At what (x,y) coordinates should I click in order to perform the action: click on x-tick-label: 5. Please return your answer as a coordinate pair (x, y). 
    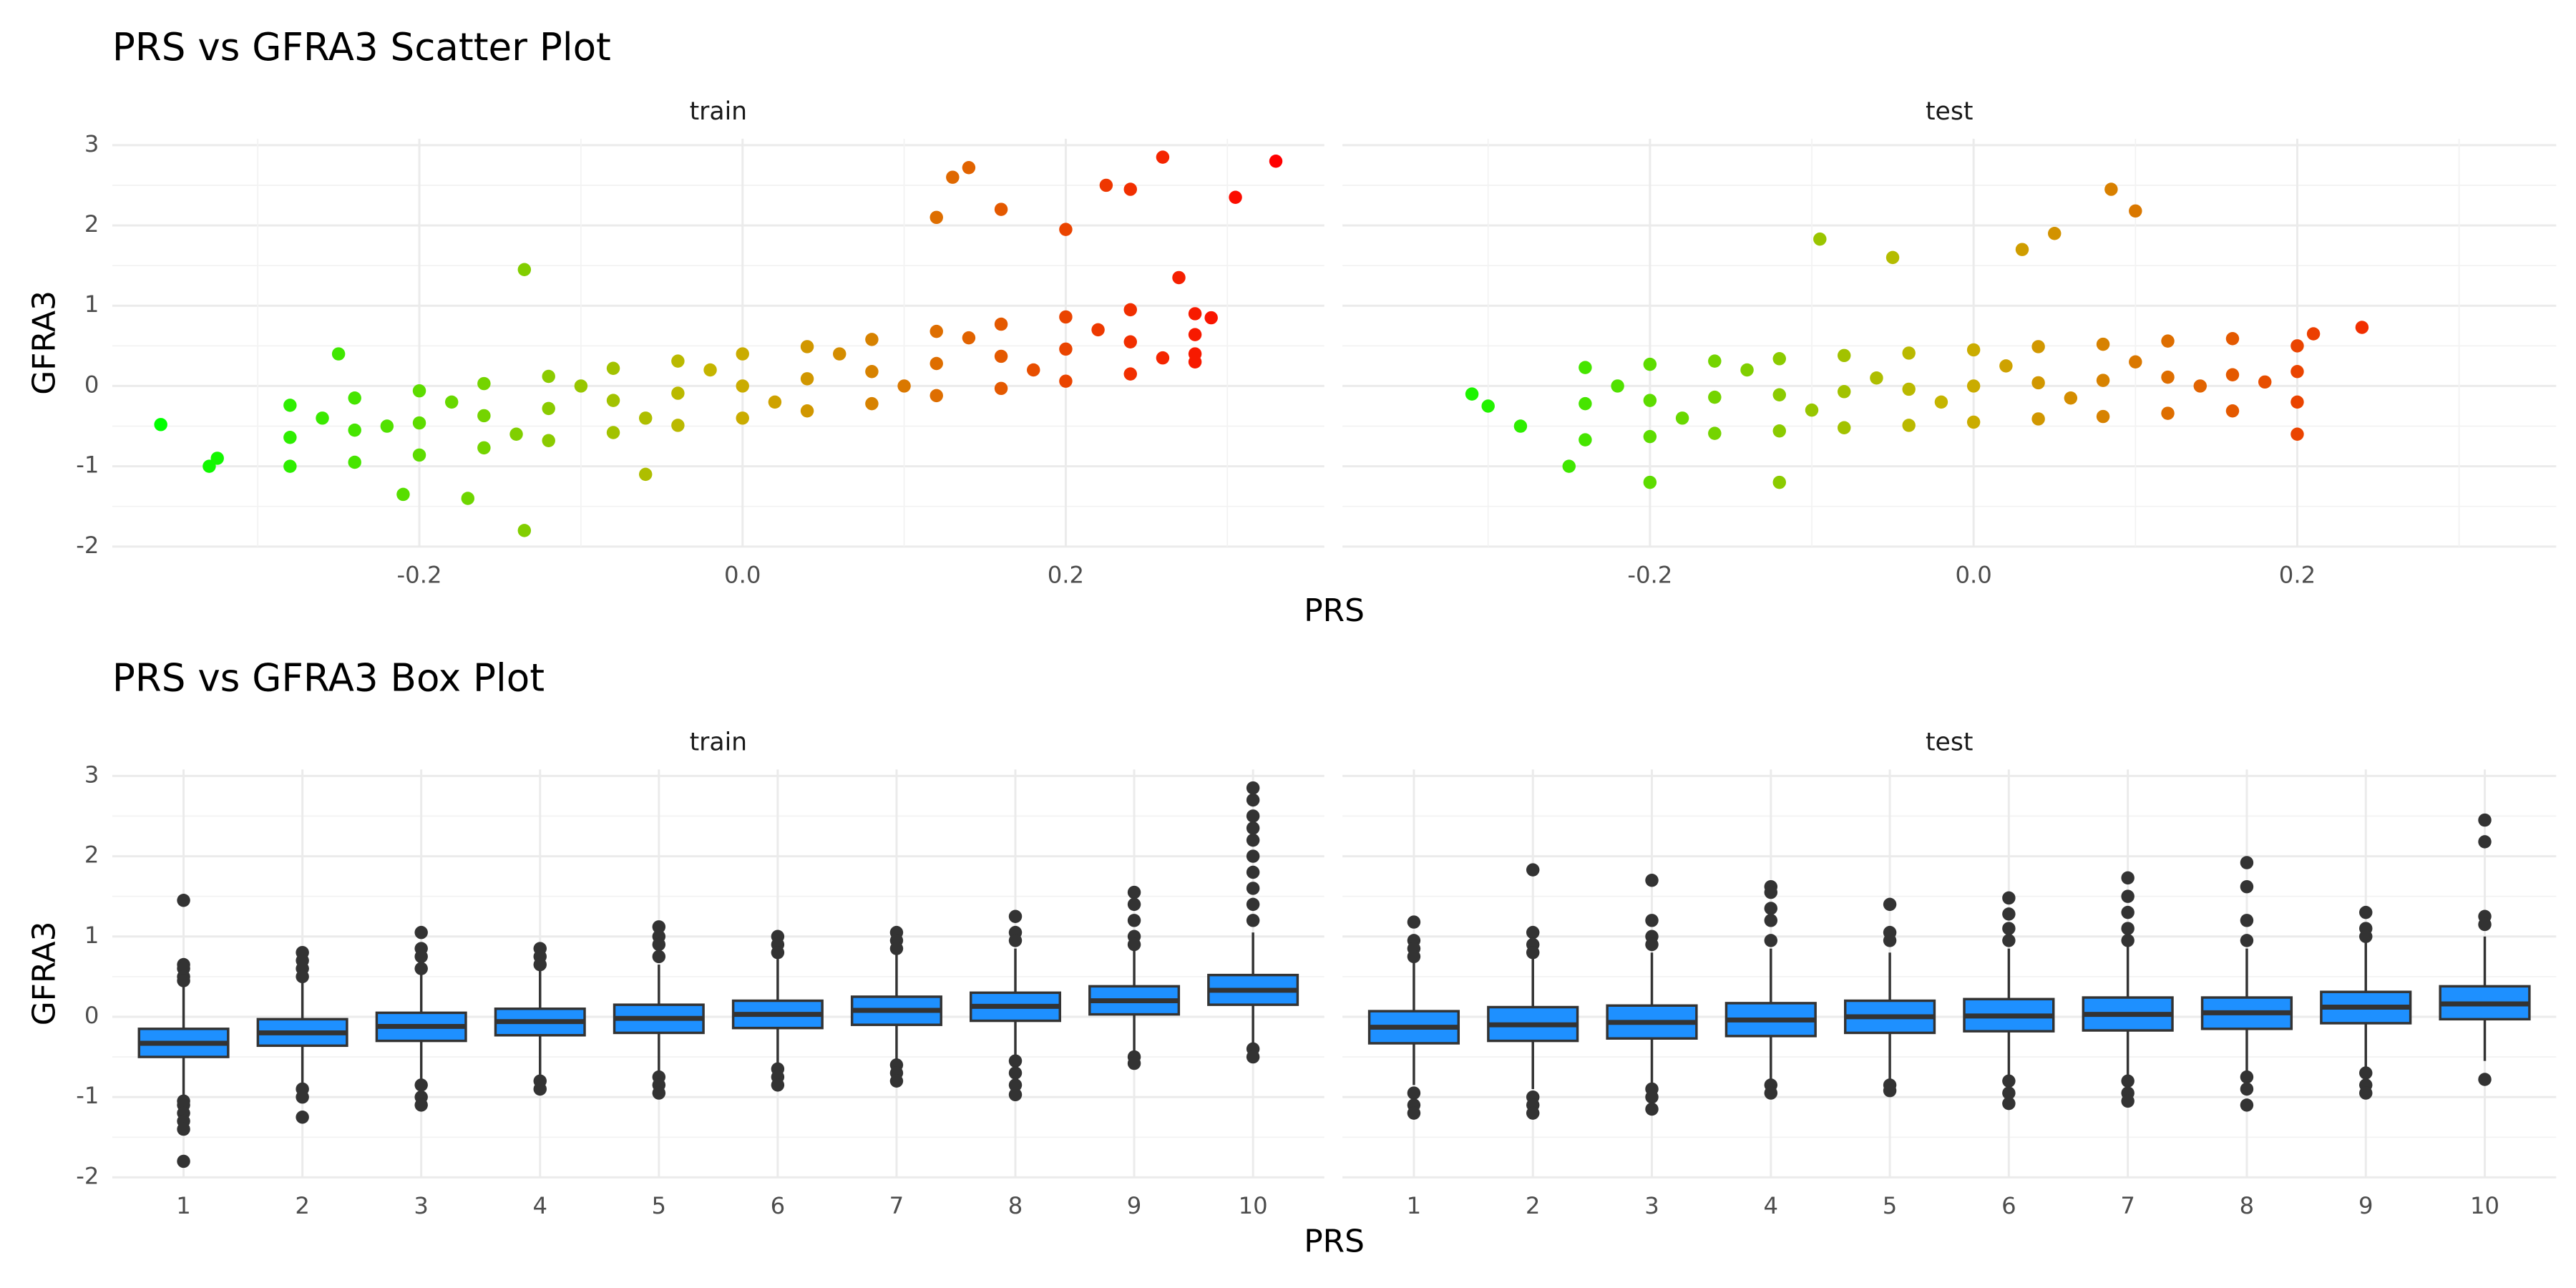
    Looking at the image, I should click on (659, 1205).